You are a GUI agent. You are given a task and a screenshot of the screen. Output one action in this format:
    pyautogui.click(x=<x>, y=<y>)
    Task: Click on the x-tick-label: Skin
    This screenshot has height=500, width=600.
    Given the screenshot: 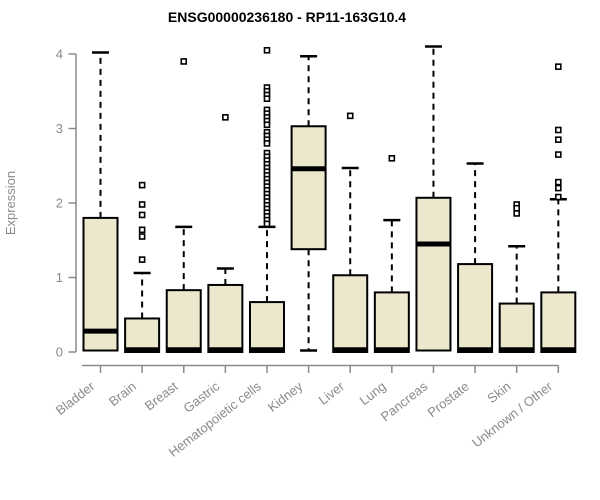 What is the action you would take?
    pyautogui.click(x=498, y=392)
    